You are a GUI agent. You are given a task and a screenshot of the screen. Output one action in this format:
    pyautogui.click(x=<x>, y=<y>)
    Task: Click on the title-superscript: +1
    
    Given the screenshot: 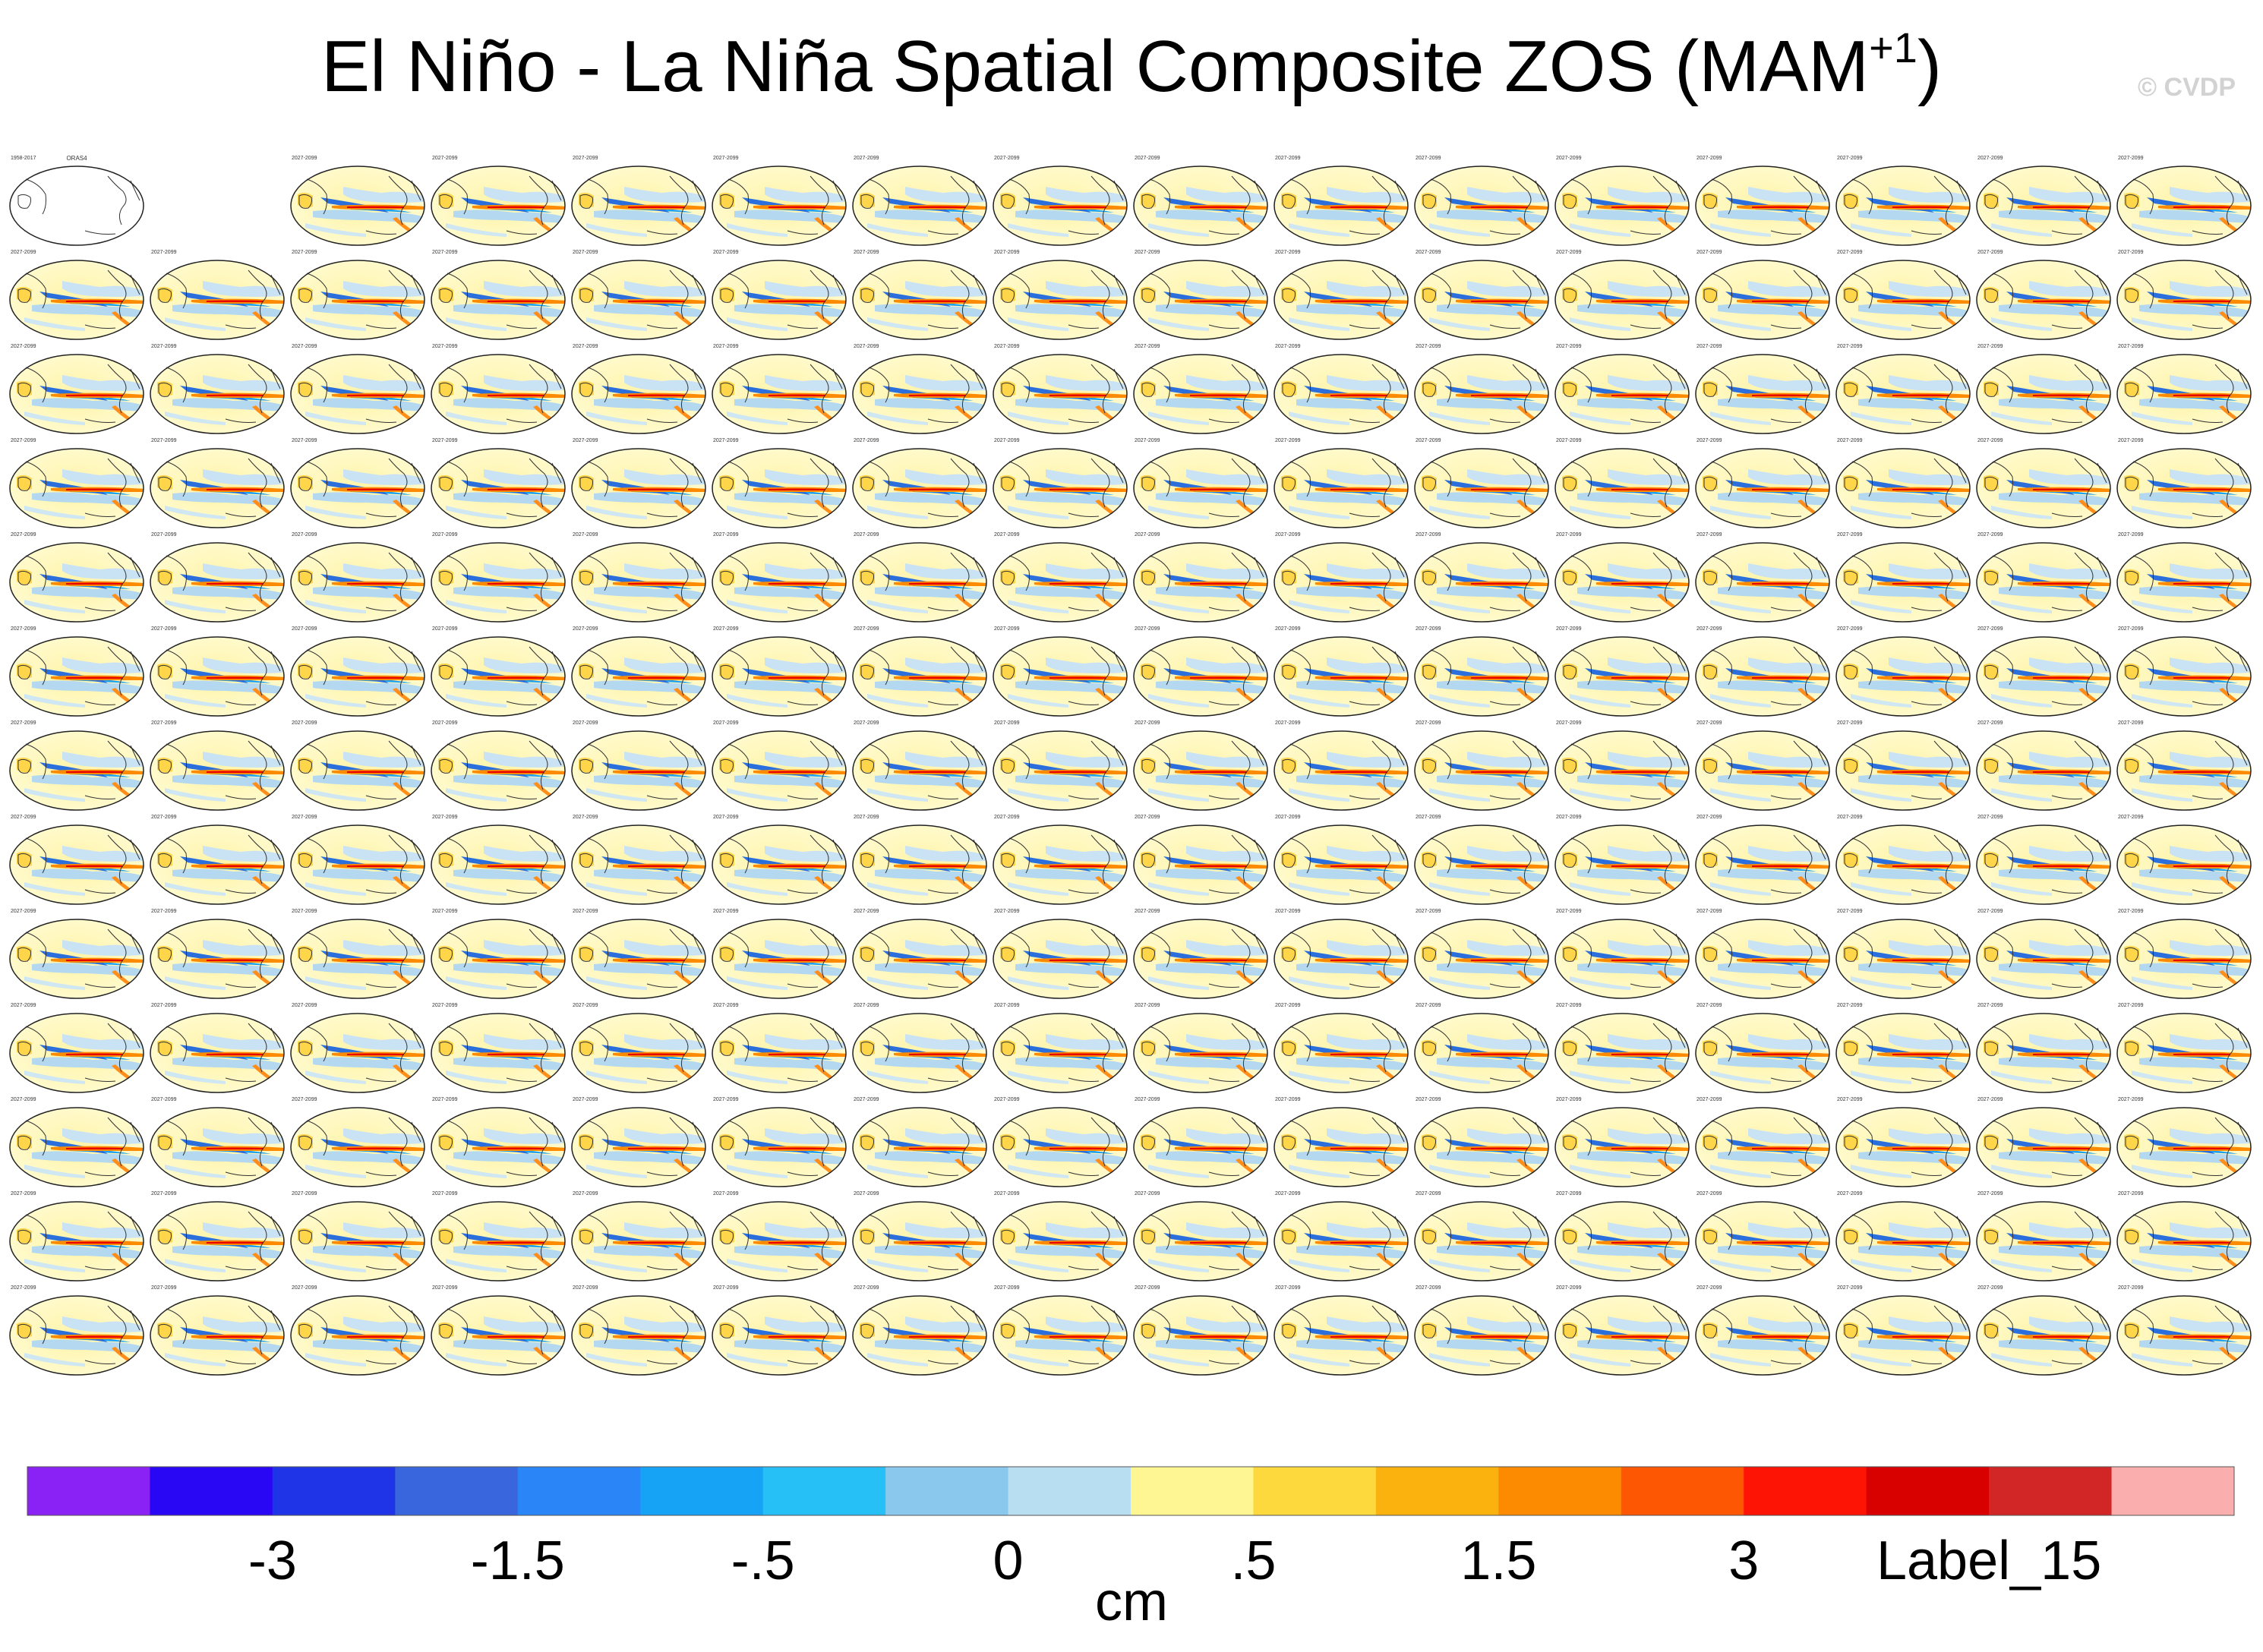 What is the action you would take?
    pyautogui.click(x=1893, y=47)
    